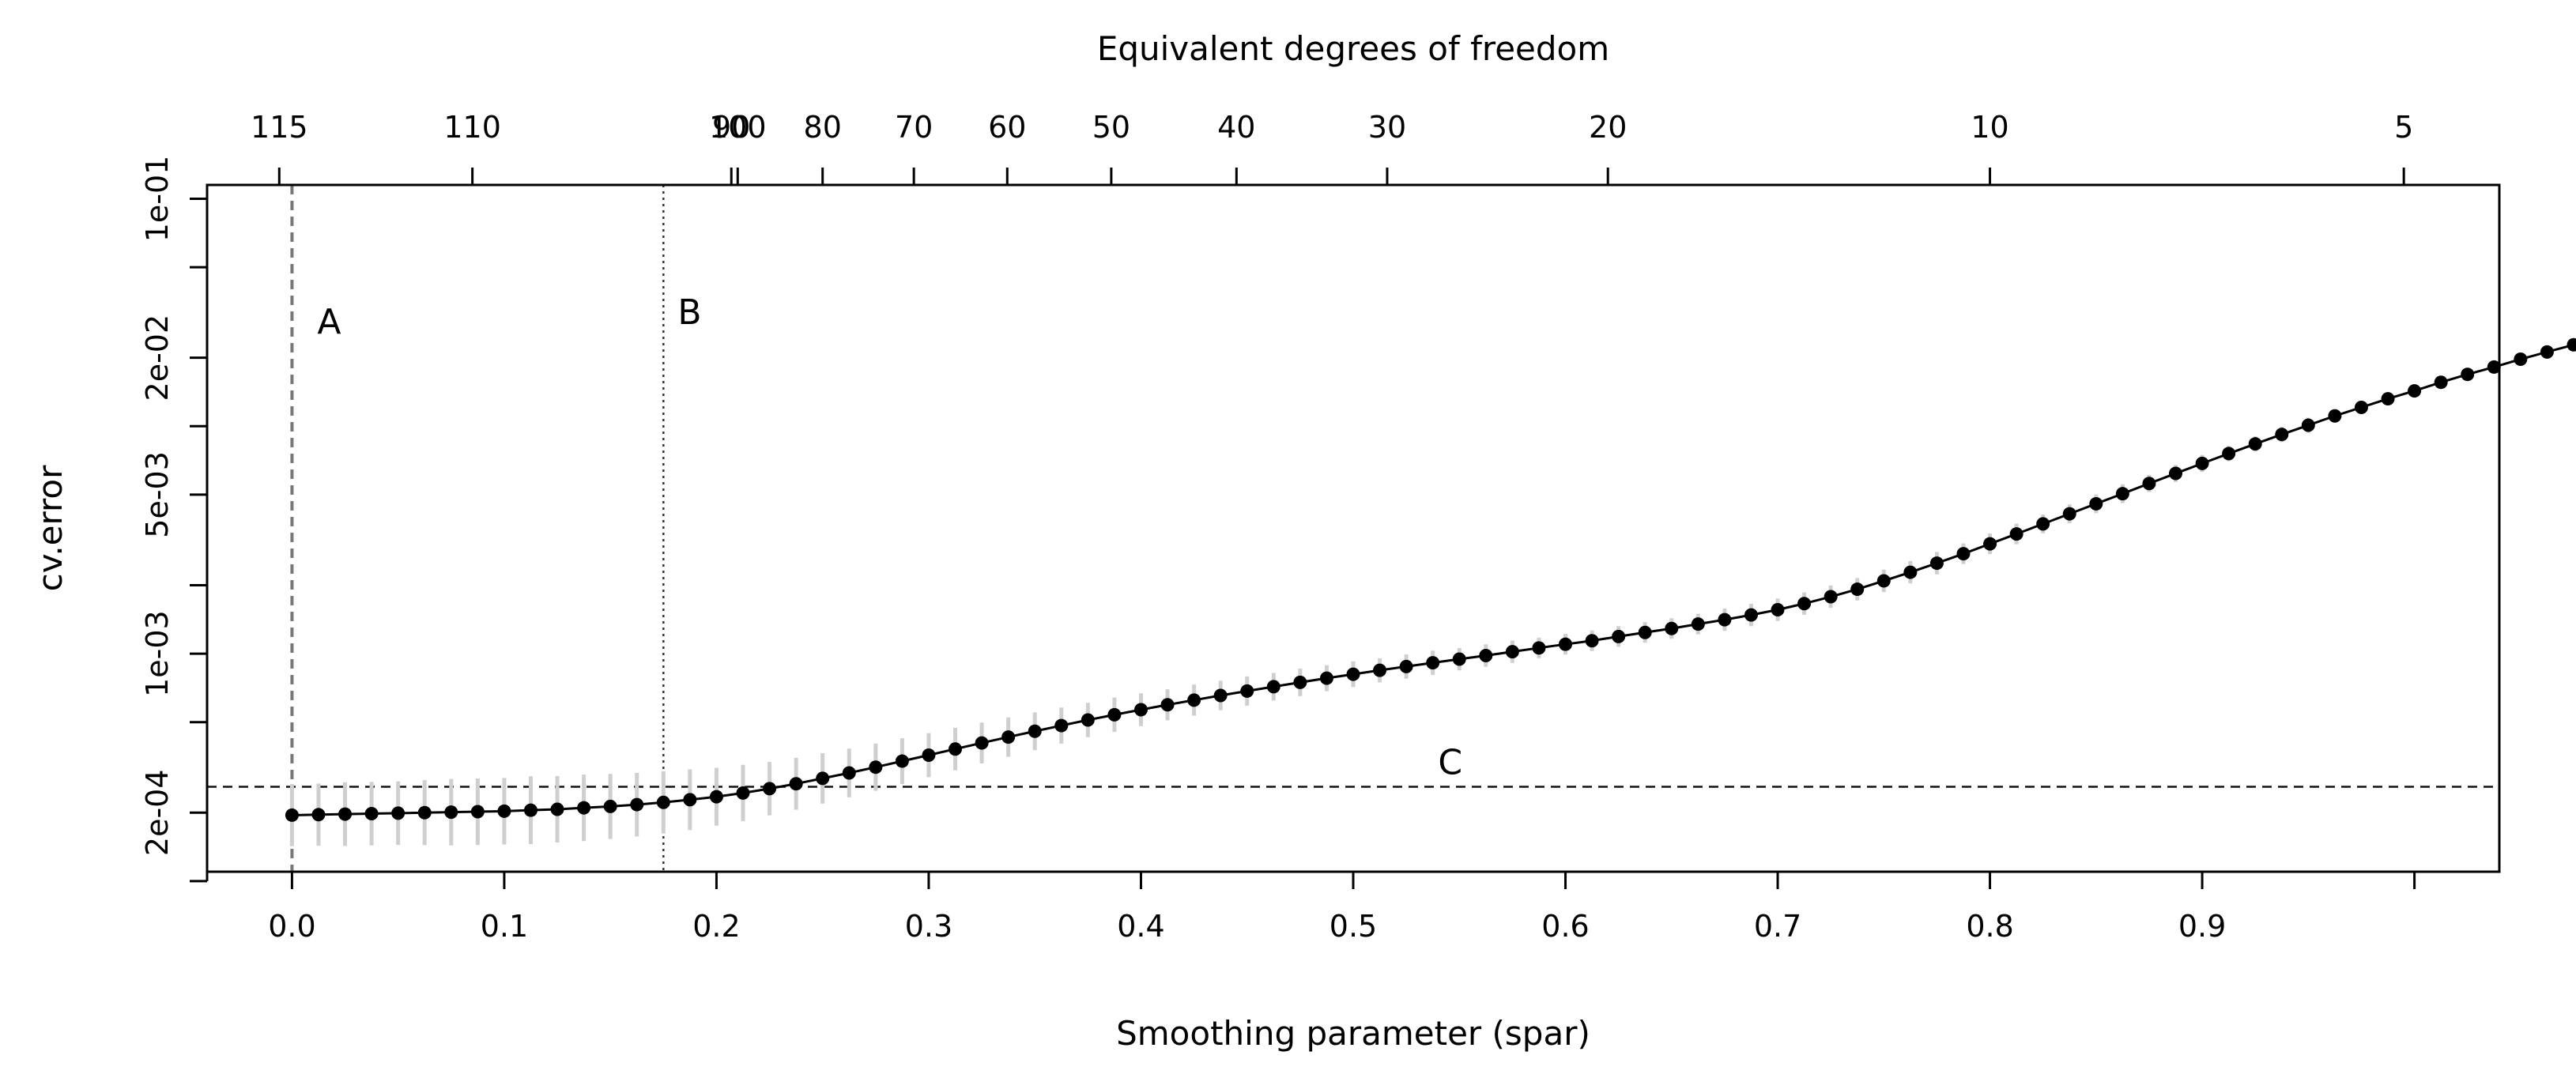  I want to click on top-tick-label-2: 100, so click(738, 127).